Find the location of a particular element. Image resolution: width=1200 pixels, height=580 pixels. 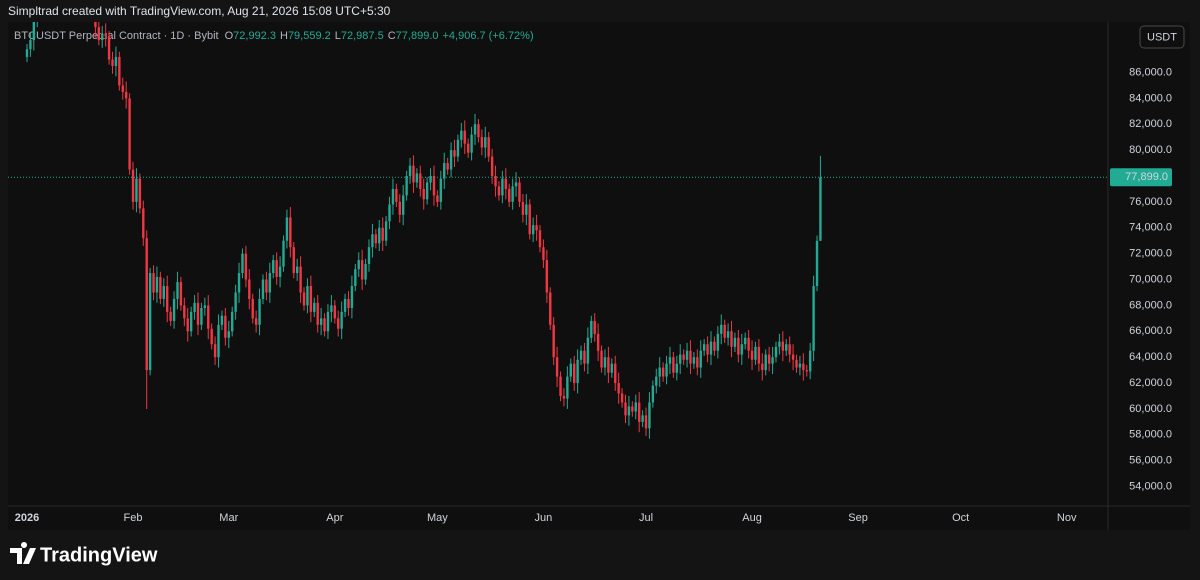

legend-o-label: O is located at coordinates (229, 36).